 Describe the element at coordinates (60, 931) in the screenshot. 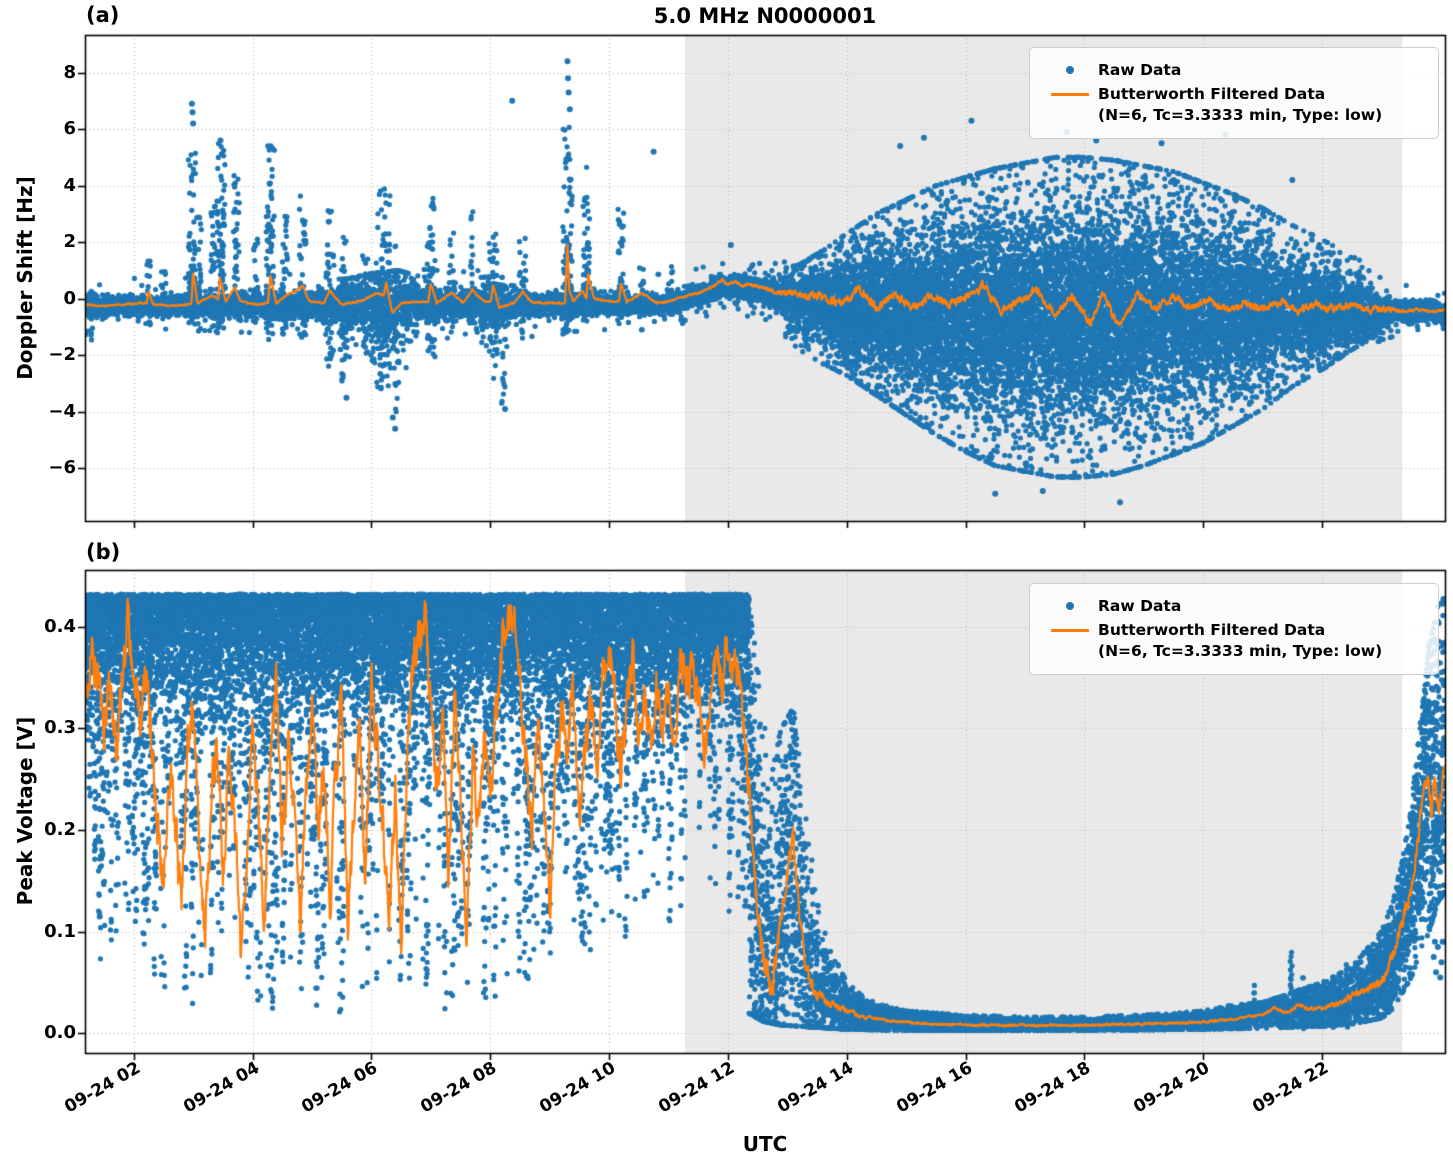

I see `y-tick-label: 0.1` at that location.